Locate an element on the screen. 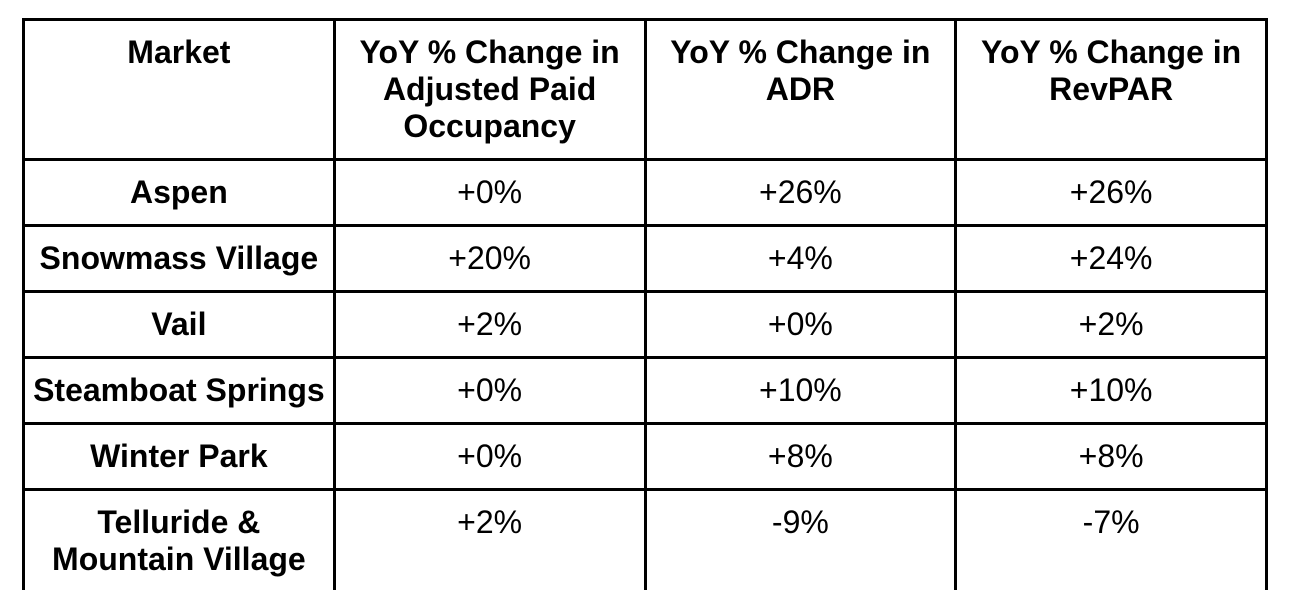 Image resolution: width=1290 pixels, height=590 pixels. market-name-cell: Telluride & Mountain Village is located at coordinates (179, 539).